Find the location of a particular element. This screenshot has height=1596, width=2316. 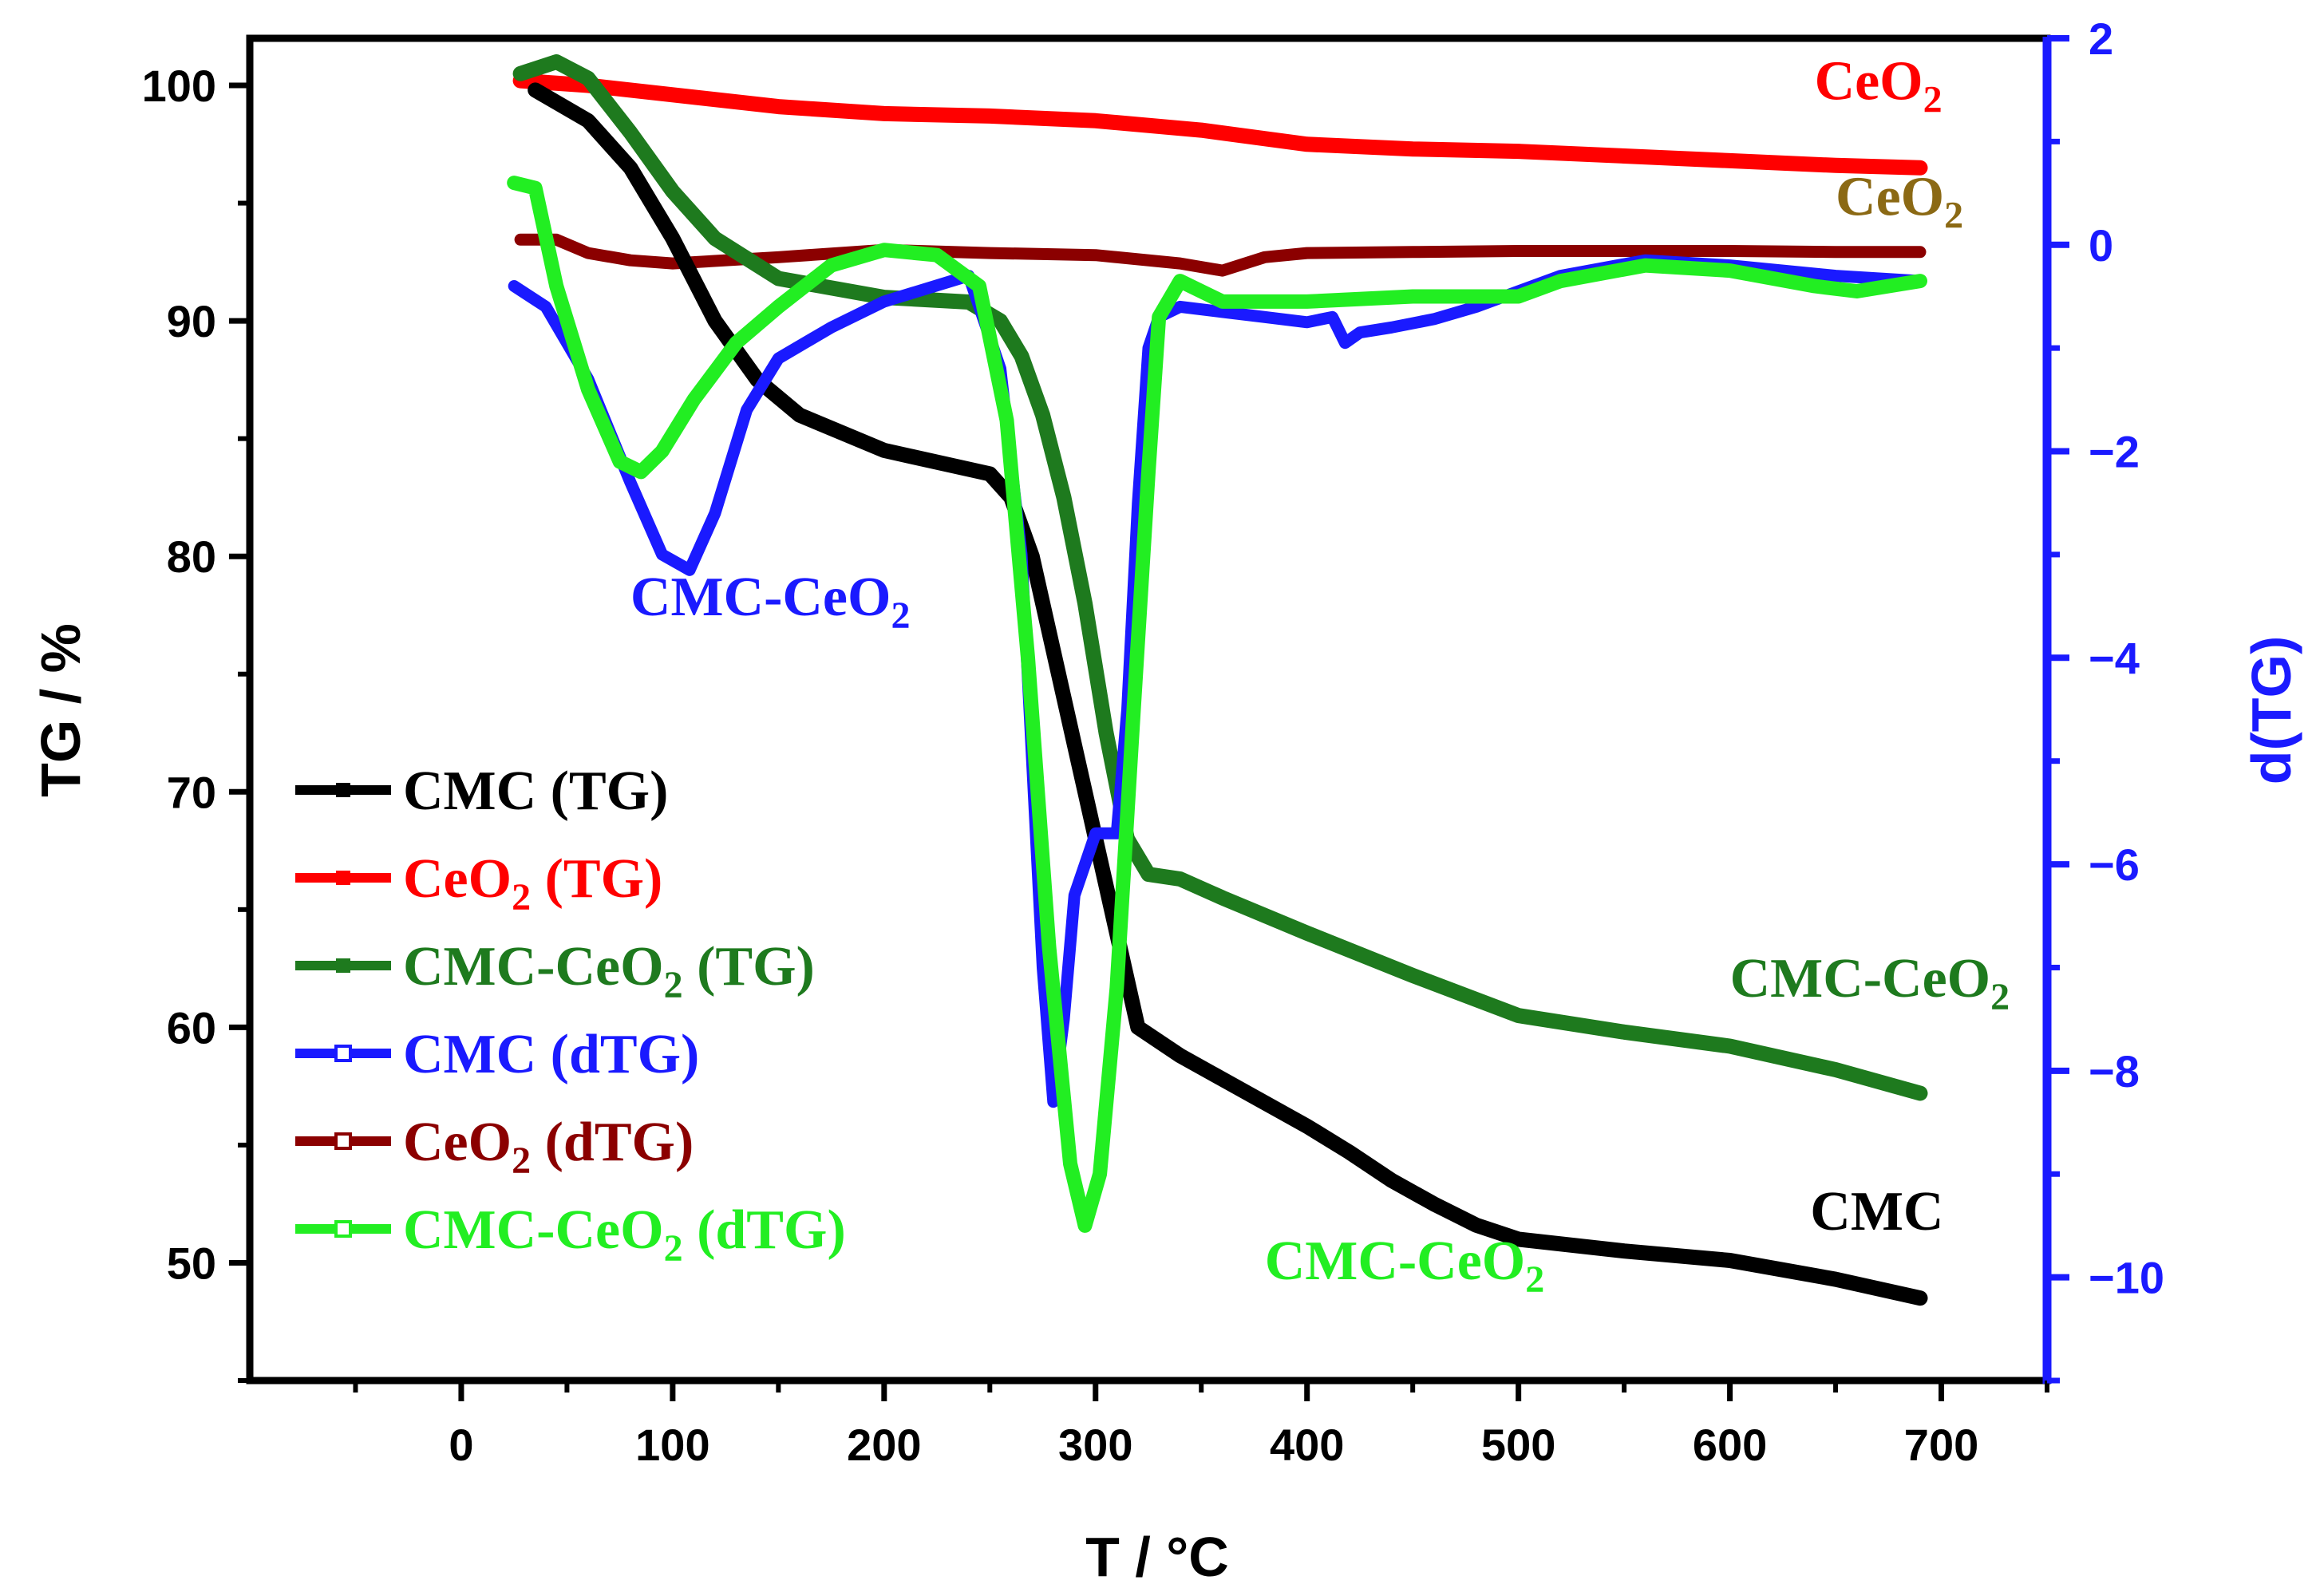

y2-tick-label: 2 is located at coordinates (2101, 39).